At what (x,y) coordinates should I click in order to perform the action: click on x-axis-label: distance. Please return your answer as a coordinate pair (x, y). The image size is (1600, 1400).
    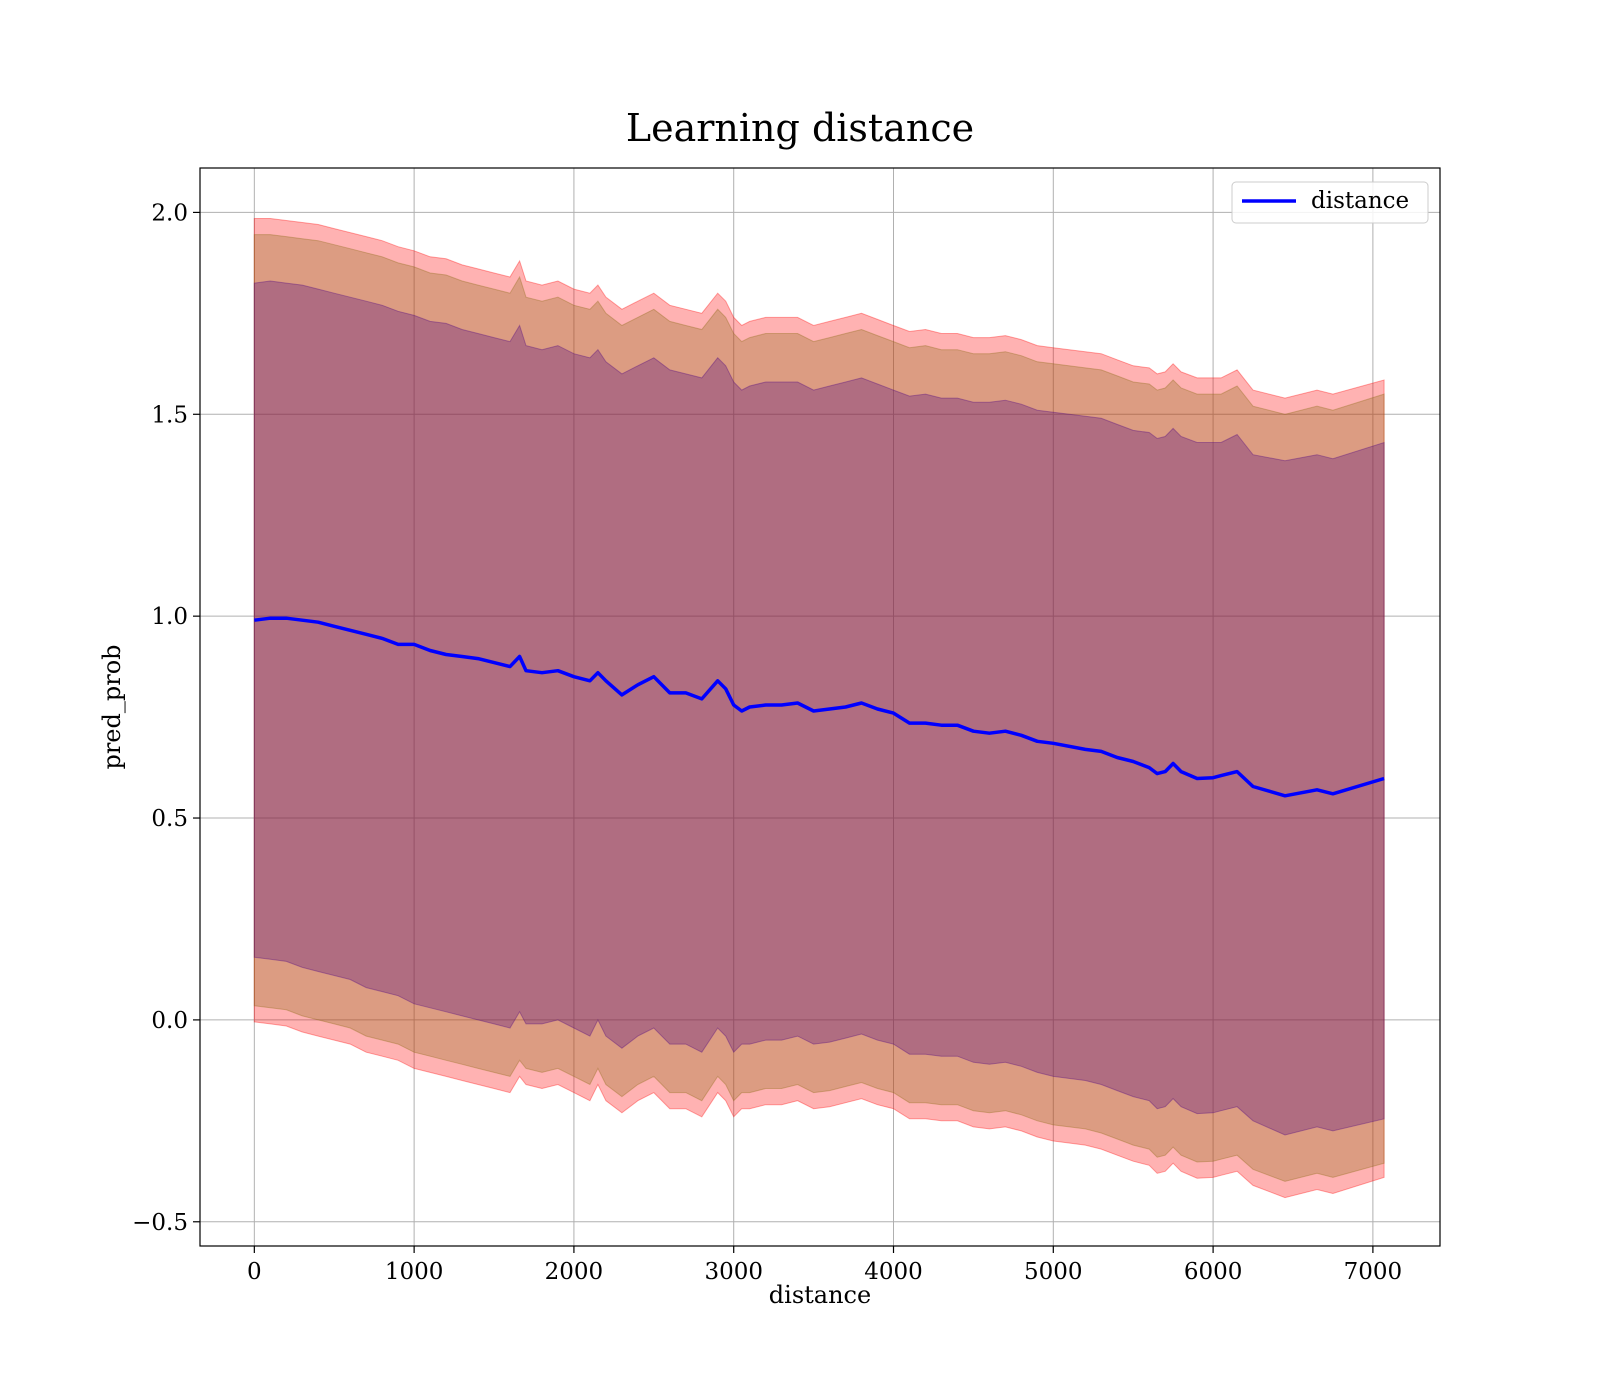
    Looking at the image, I should click on (820, 1295).